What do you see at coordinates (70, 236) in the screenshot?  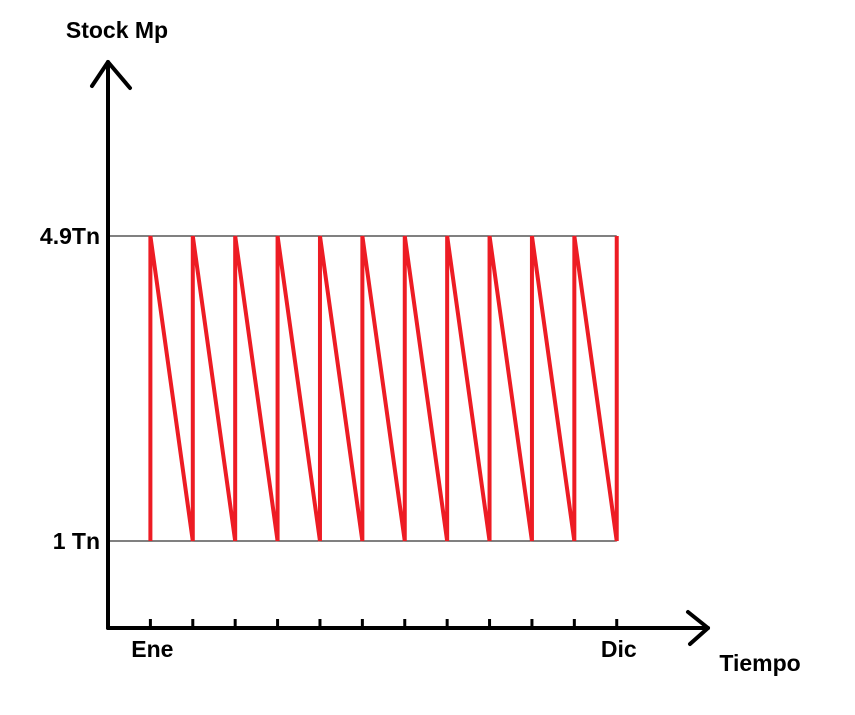 I see `y-tick-label: 4.9Tn` at bounding box center [70, 236].